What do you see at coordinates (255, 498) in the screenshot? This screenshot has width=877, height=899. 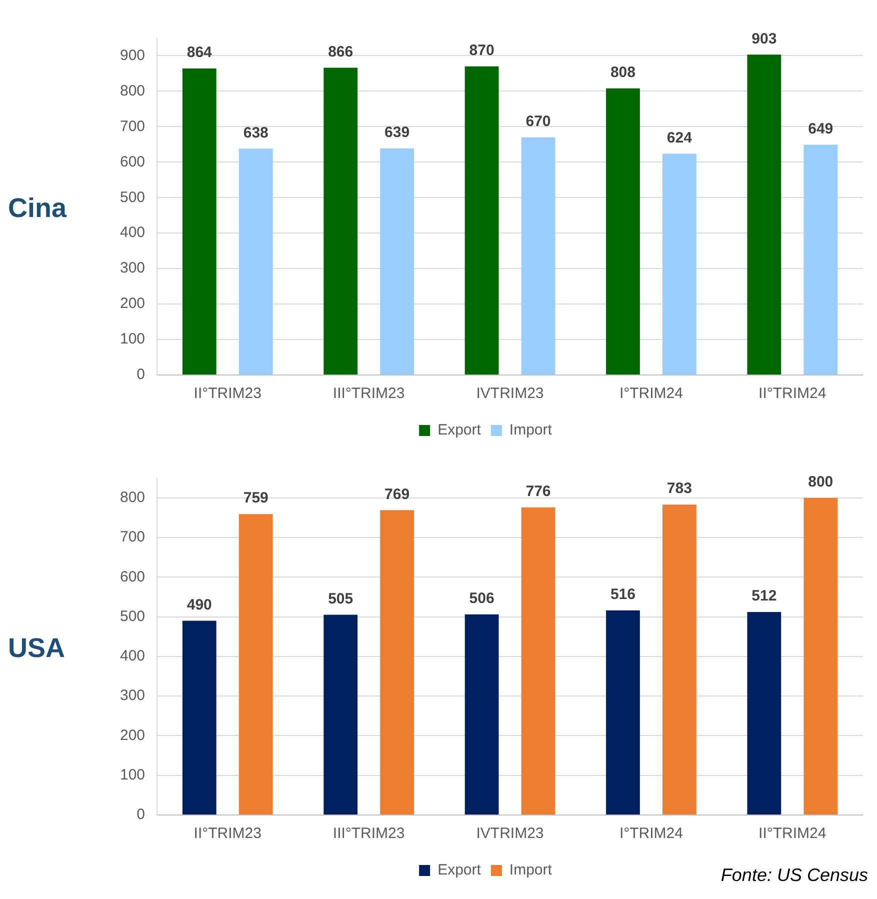 I see `data-label: 759` at bounding box center [255, 498].